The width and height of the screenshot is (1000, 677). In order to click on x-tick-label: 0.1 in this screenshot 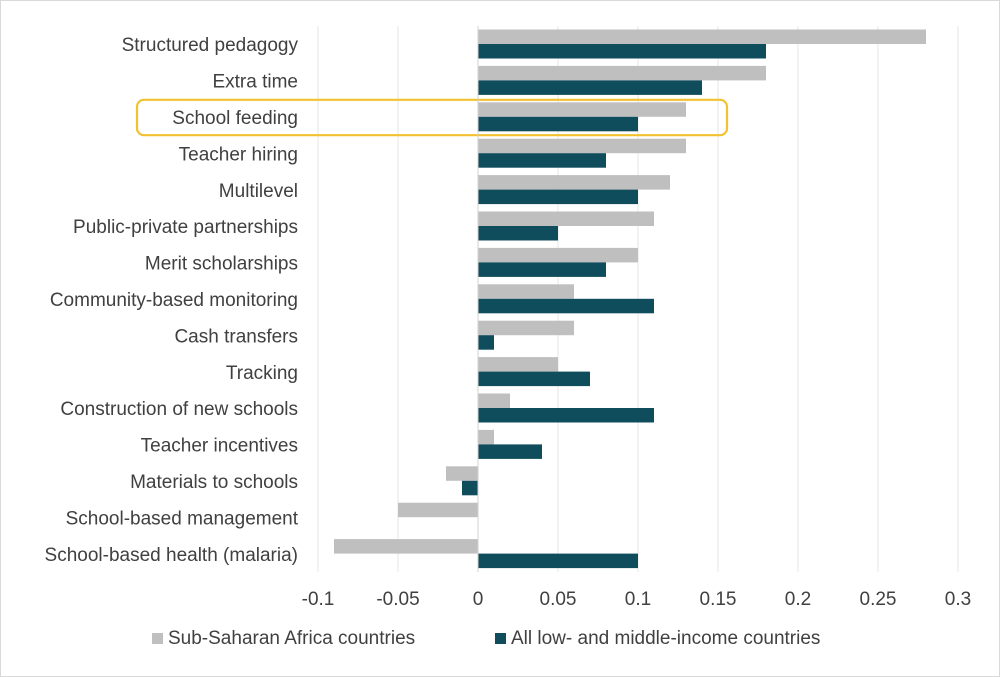, I will do `click(638, 599)`.